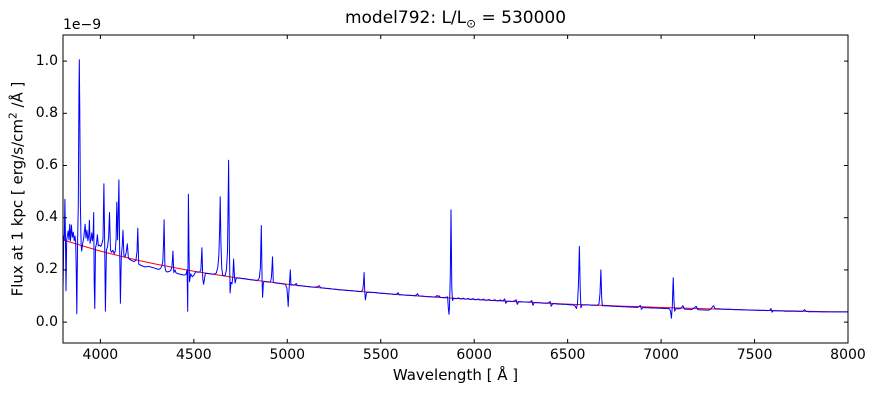  Describe the element at coordinates (46, 60) in the screenshot. I see `y-tick-label: 1.0` at that location.